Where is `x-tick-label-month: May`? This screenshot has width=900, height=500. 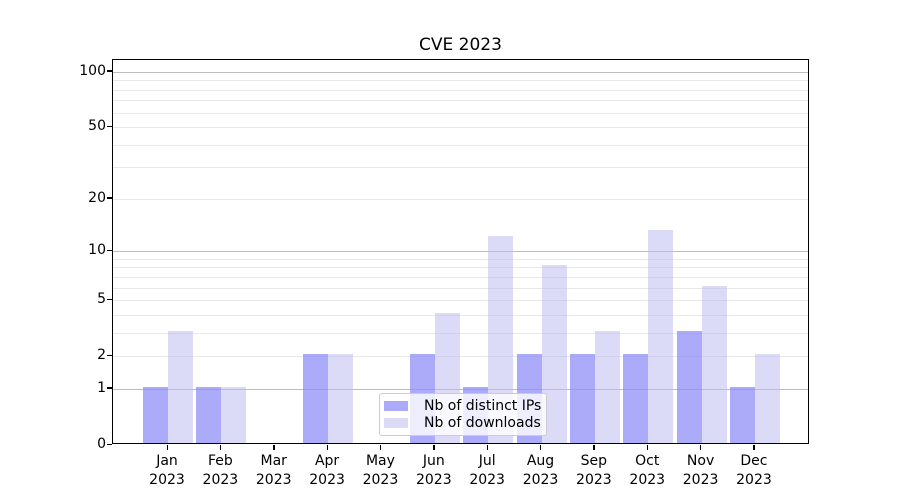 x-tick-label-month: May is located at coordinates (380, 461).